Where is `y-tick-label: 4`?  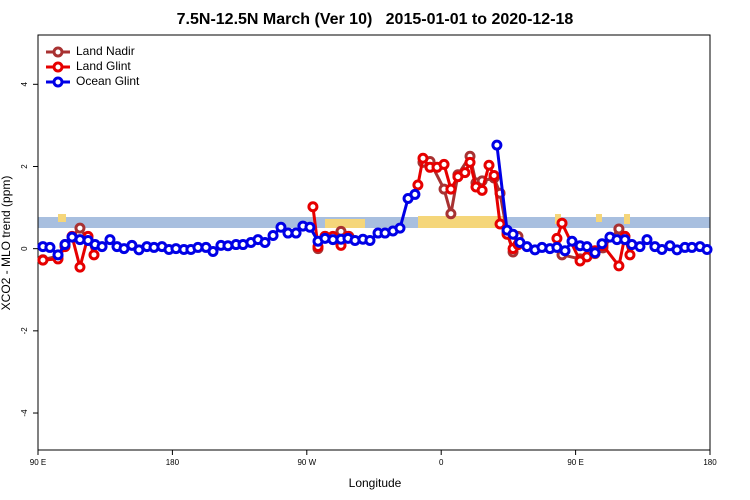 y-tick-label: 4 is located at coordinates (24, 84).